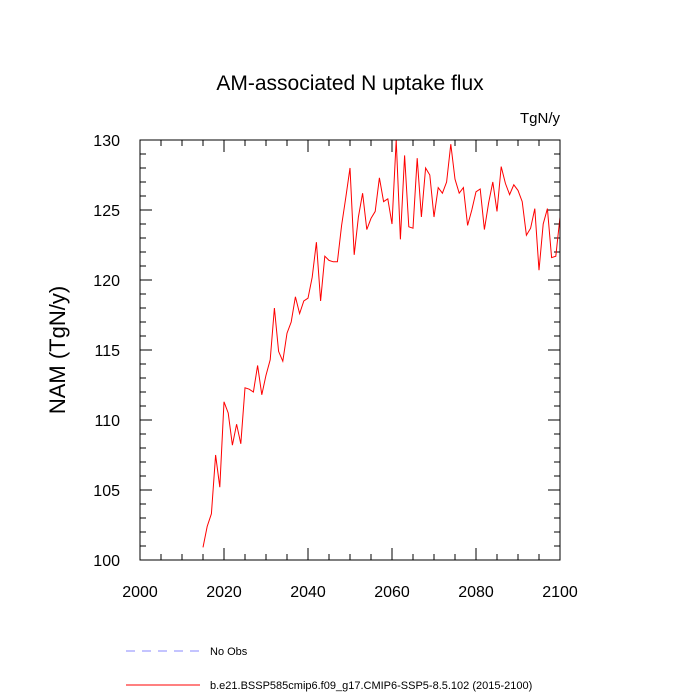 The image size is (700, 700). Describe the element at coordinates (308, 592) in the screenshot. I see `x-tick-label: 2040` at that location.